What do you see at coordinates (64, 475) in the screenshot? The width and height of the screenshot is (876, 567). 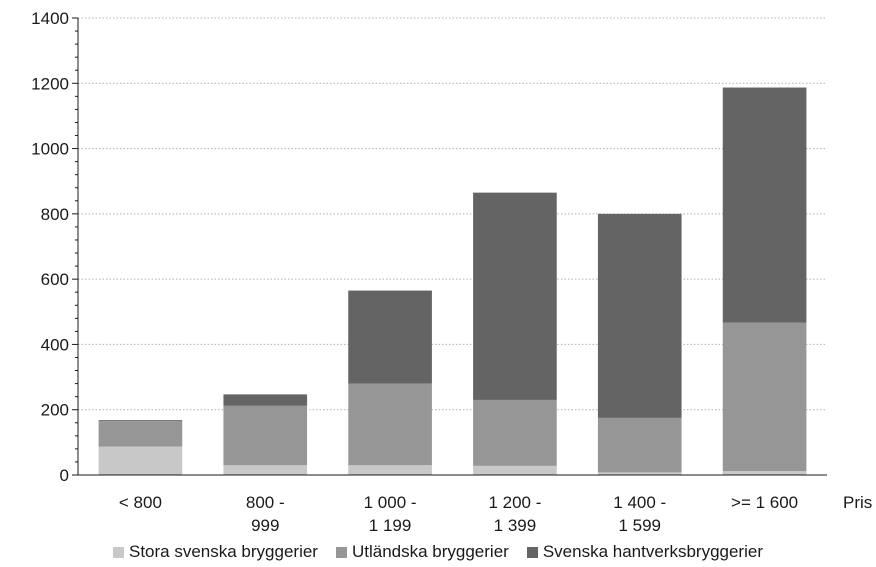 I see `y-tick-label: 0` at bounding box center [64, 475].